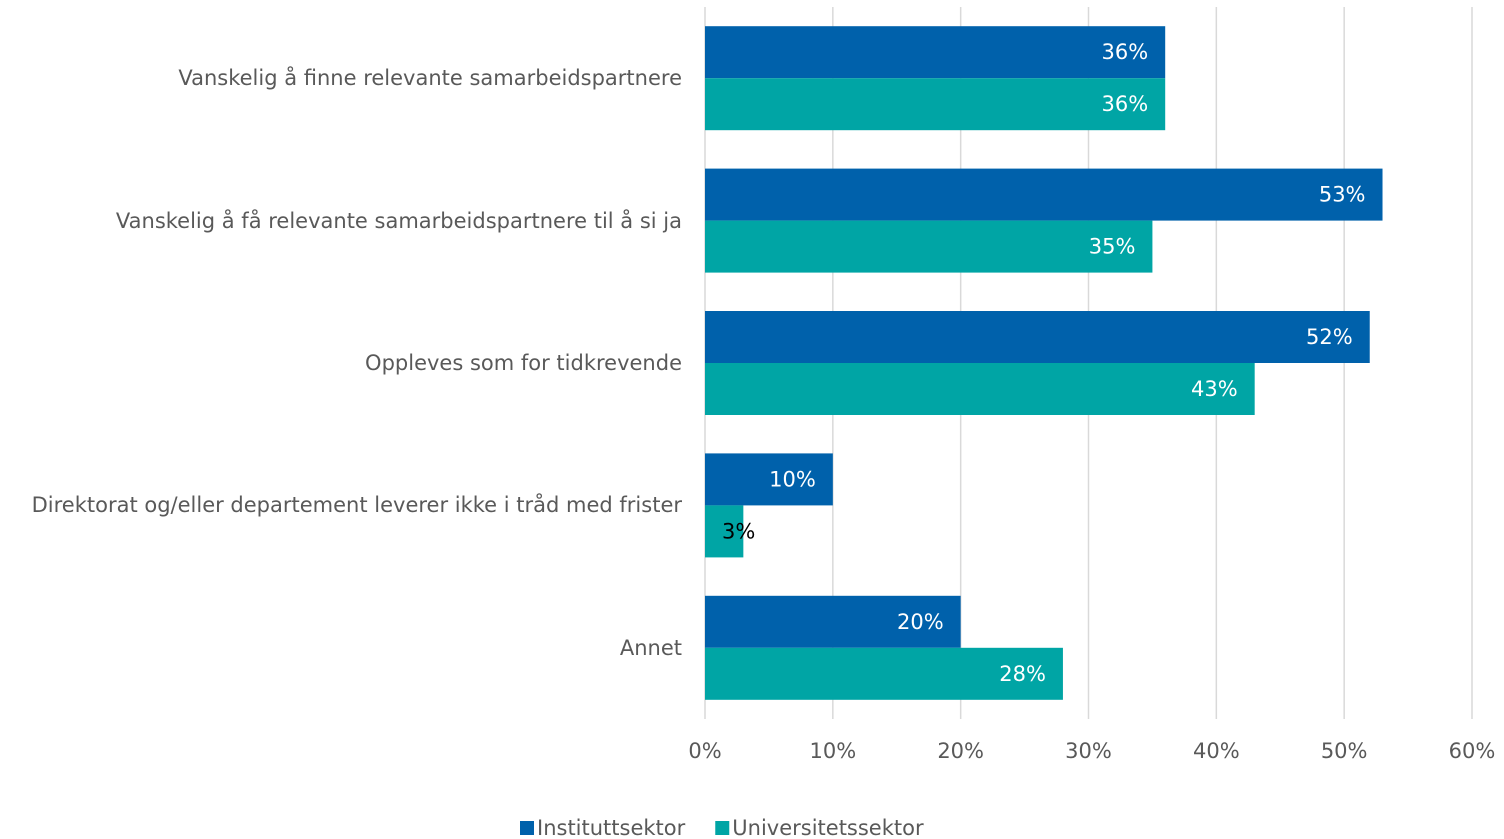 The height and width of the screenshot is (839, 1504). Describe the element at coordinates (1472, 751) in the screenshot. I see `x-tick-label: 60%` at that location.